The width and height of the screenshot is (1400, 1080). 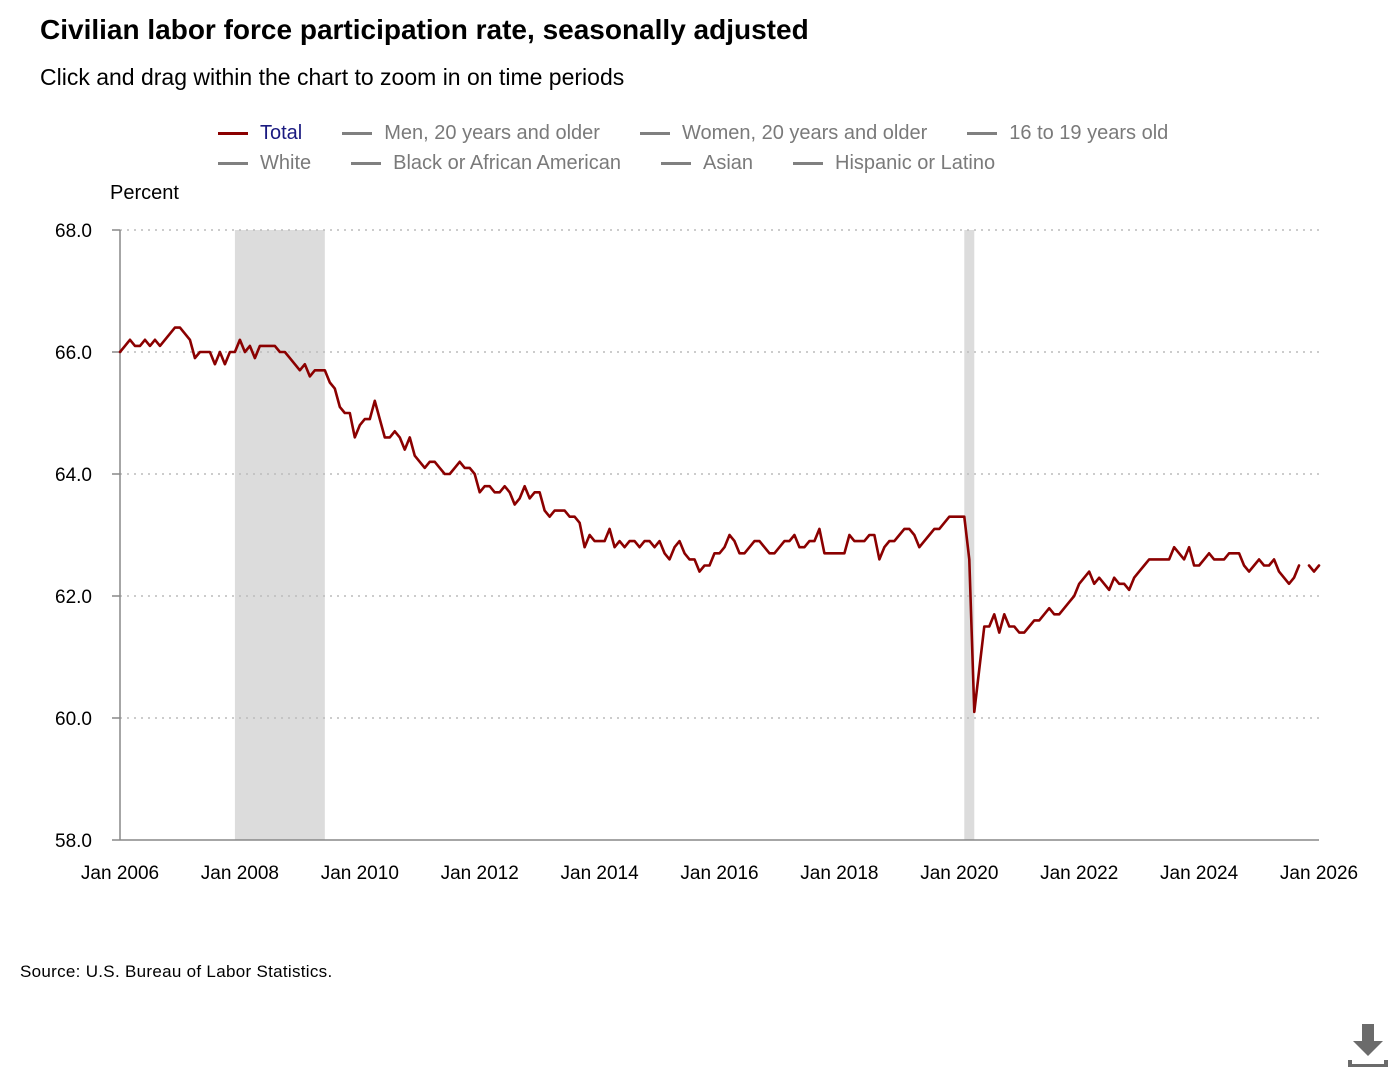 What do you see at coordinates (1079, 873) in the screenshot?
I see `x-tick-label: Jan 2022` at bounding box center [1079, 873].